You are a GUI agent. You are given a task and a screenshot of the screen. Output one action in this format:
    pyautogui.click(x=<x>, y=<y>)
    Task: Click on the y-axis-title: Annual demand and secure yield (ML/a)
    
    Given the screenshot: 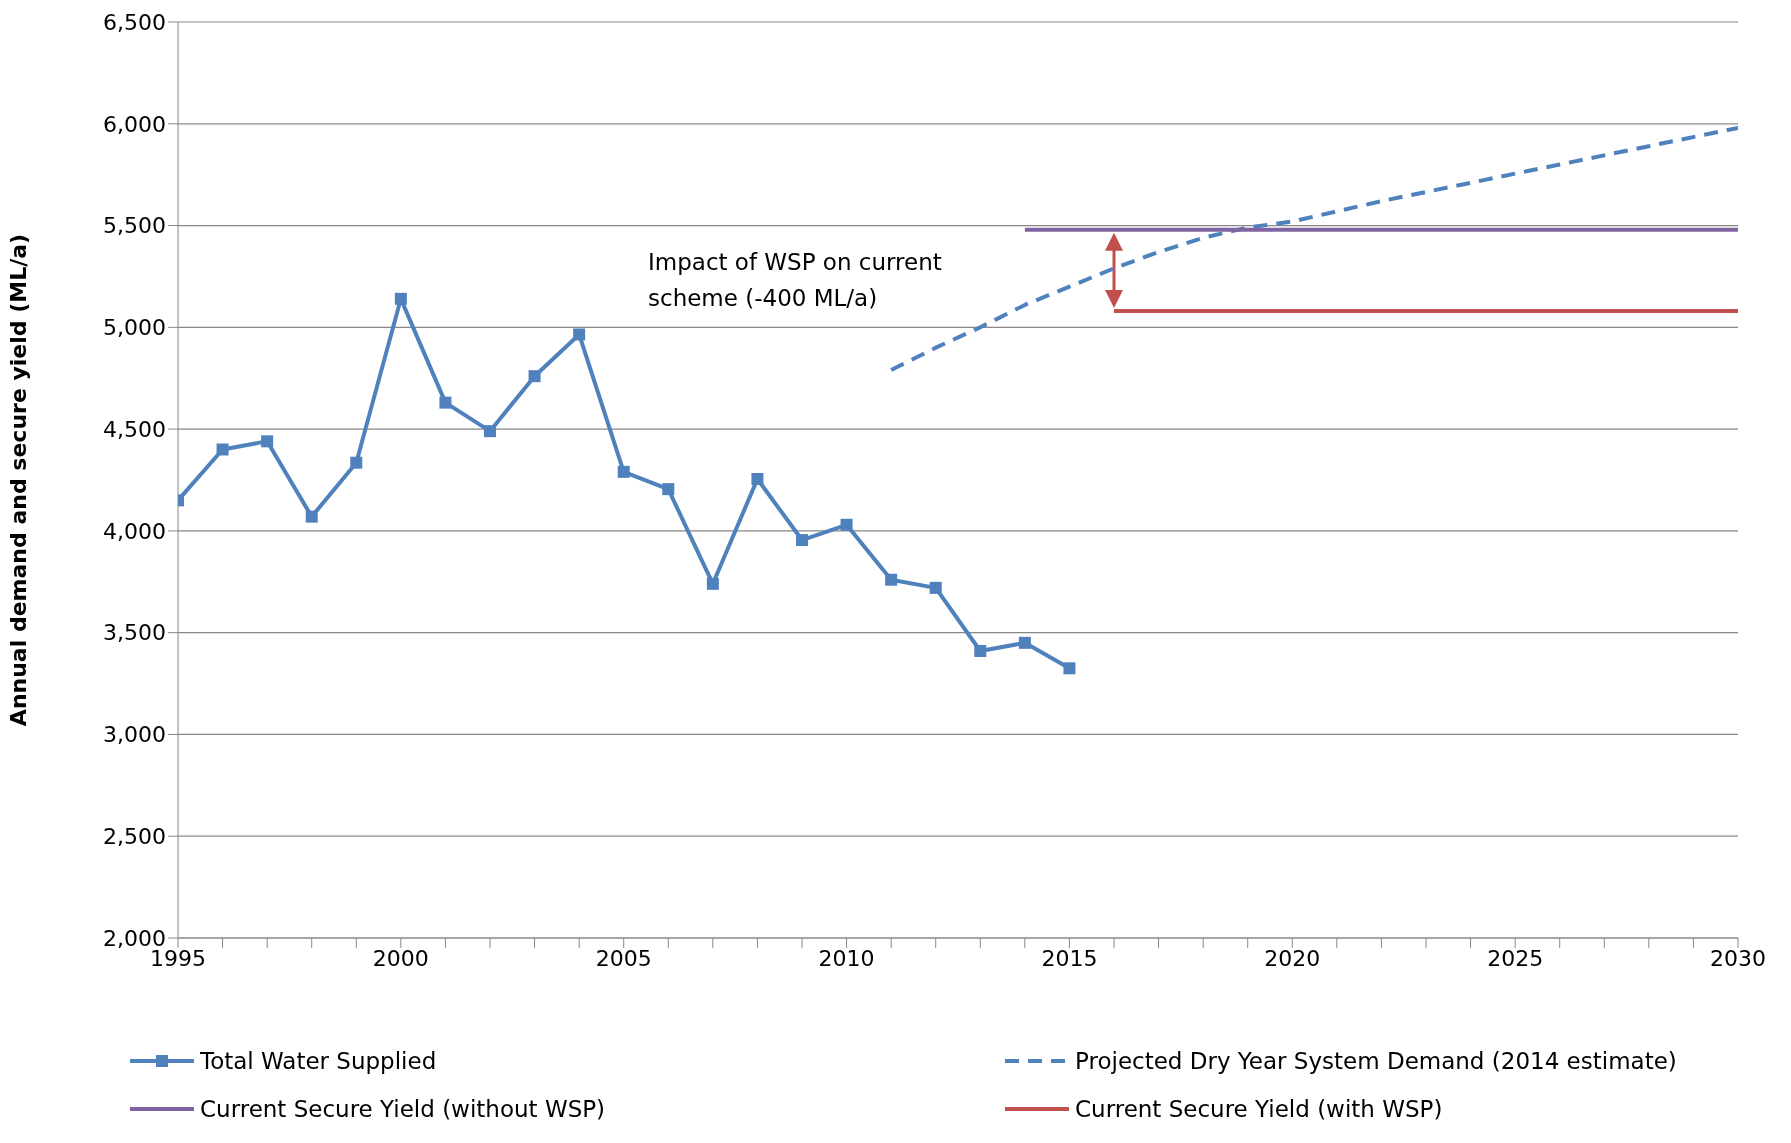 What is the action you would take?
    pyautogui.click(x=18, y=480)
    